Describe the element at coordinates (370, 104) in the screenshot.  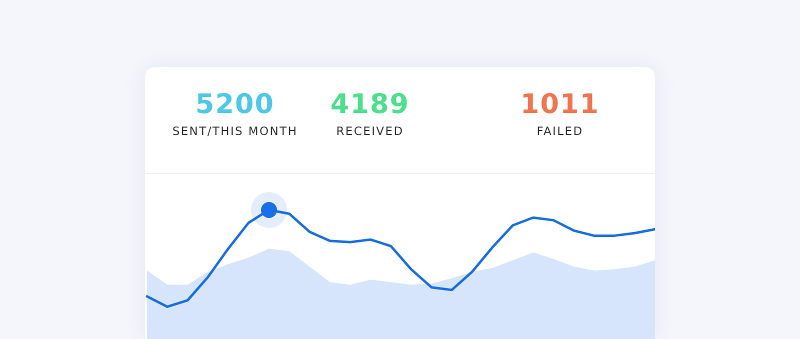
I see `text: 4189` at that location.